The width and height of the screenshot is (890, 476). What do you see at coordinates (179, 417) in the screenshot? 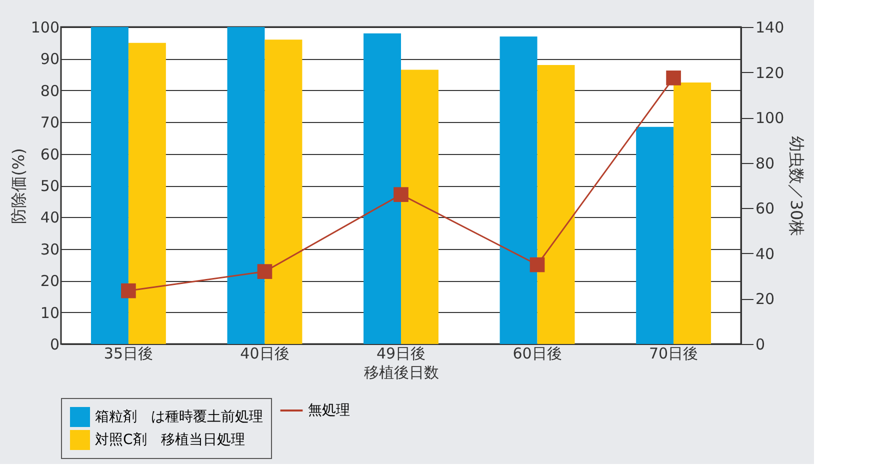
I see `legend-label: 箱粒剤 は種時覆土前処理` at bounding box center [179, 417].